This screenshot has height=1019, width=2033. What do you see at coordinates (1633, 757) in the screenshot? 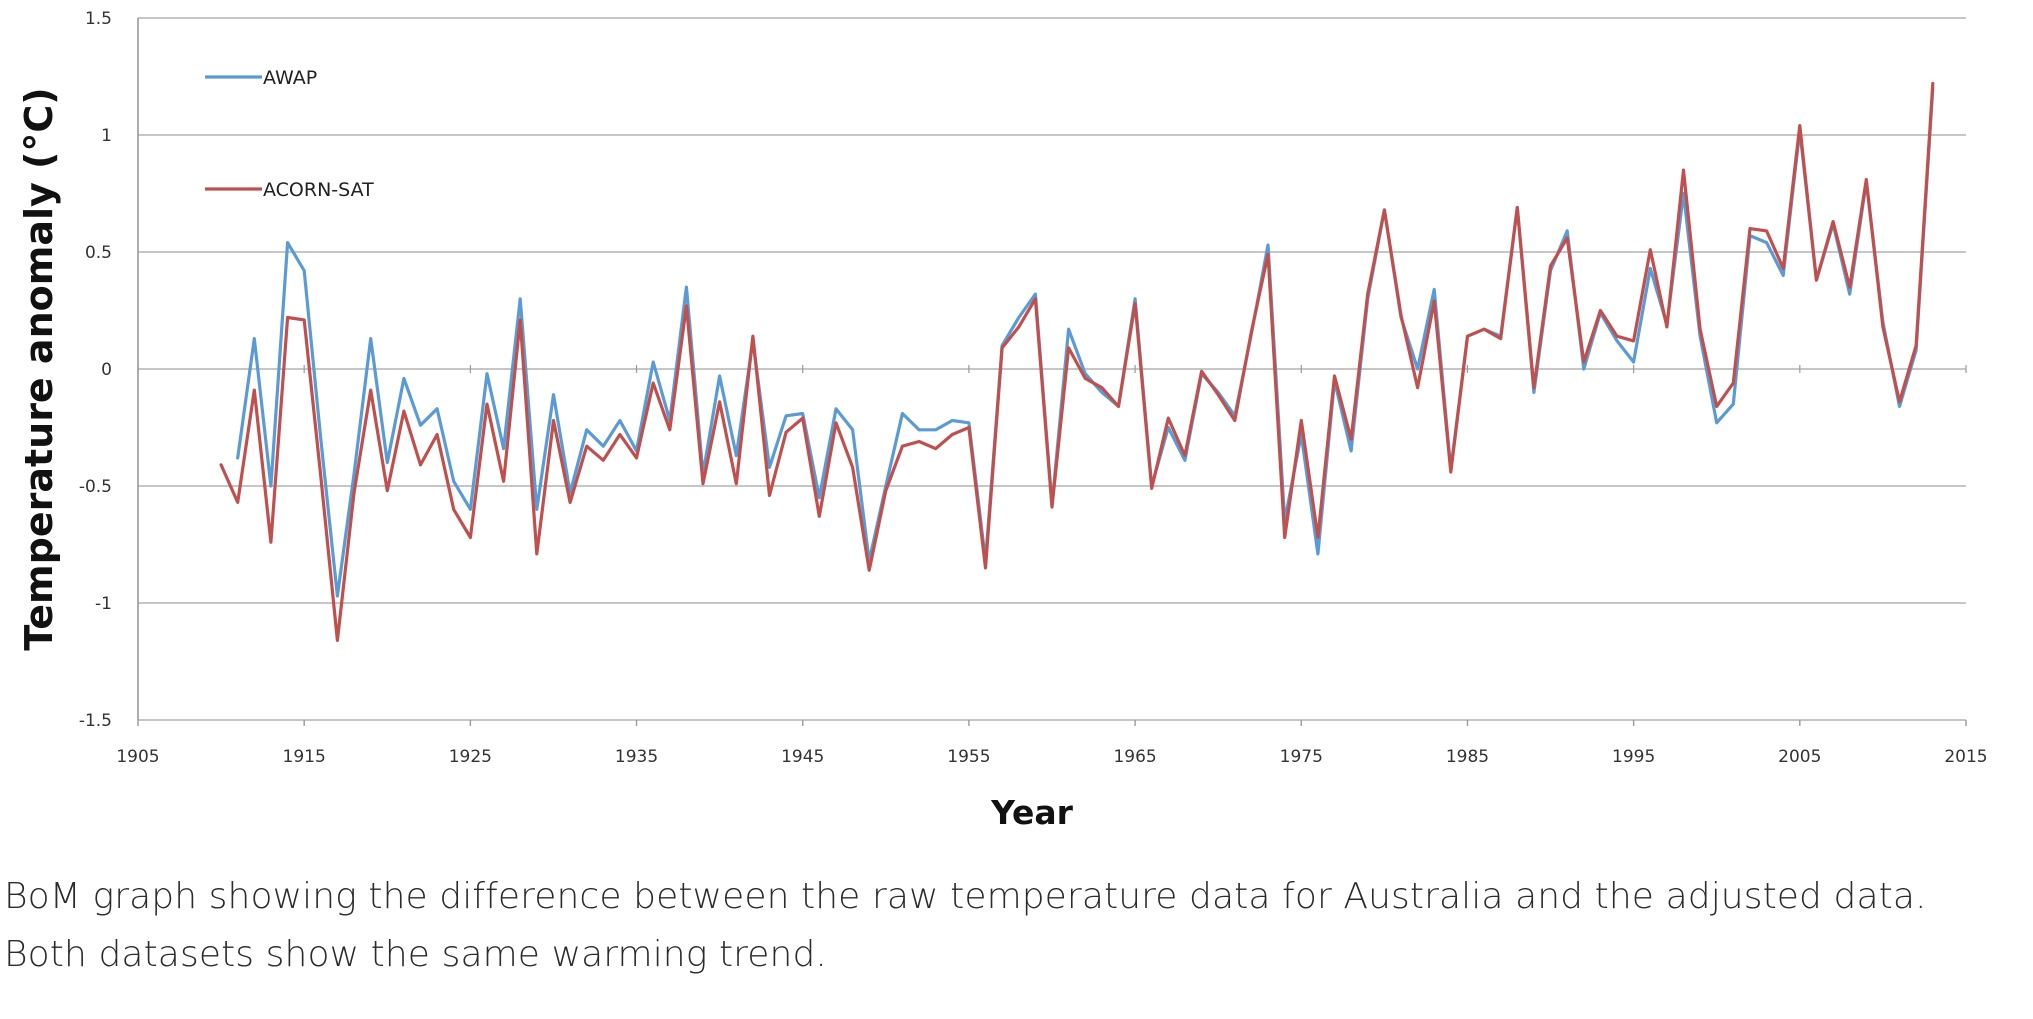
I see `x-tick-label: 1995` at bounding box center [1633, 757].